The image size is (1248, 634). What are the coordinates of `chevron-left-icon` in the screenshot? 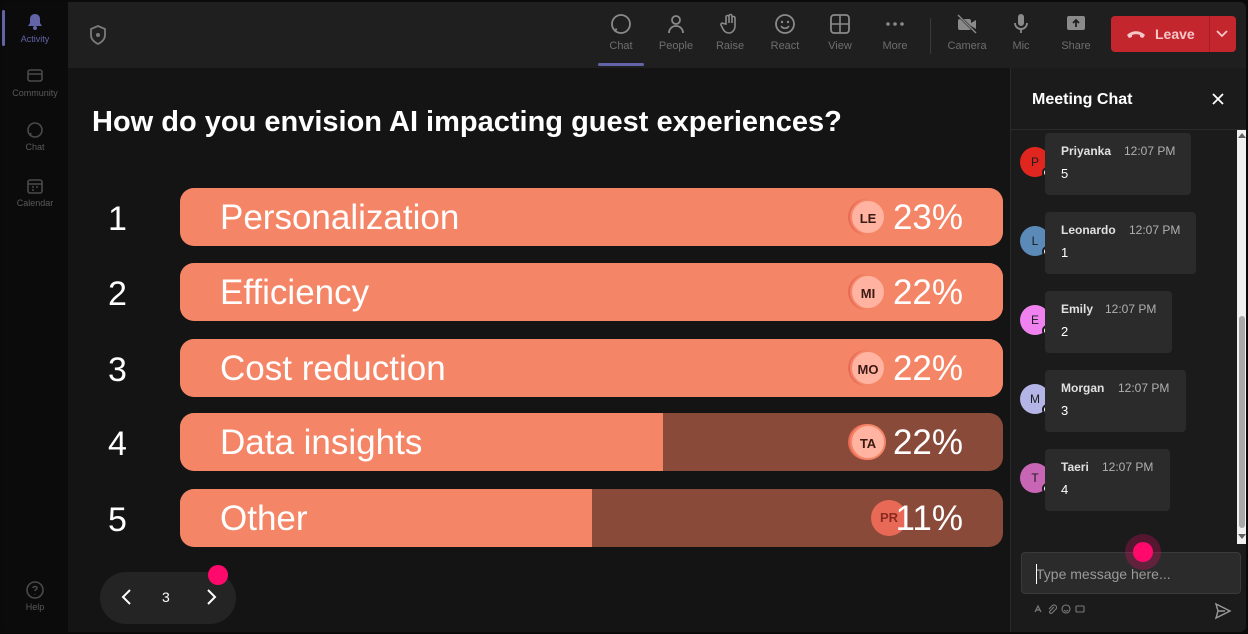 It's located at (127, 597).